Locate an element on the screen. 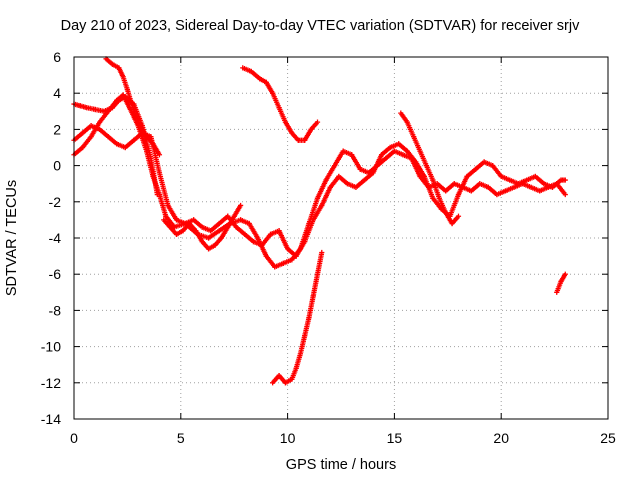 This screenshot has width=640, height=480. x-tick-label: 10 is located at coordinates (288, 438).